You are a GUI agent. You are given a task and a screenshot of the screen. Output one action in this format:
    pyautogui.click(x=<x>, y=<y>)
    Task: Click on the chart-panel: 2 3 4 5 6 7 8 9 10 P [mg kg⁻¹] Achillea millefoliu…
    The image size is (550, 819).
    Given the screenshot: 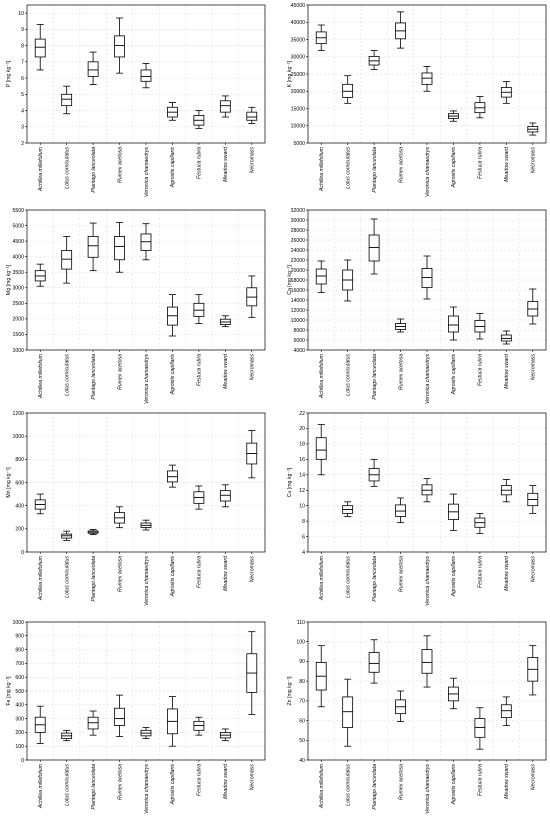 What is the action you would take?
    pyautogui.click(x=136, y=100)
    